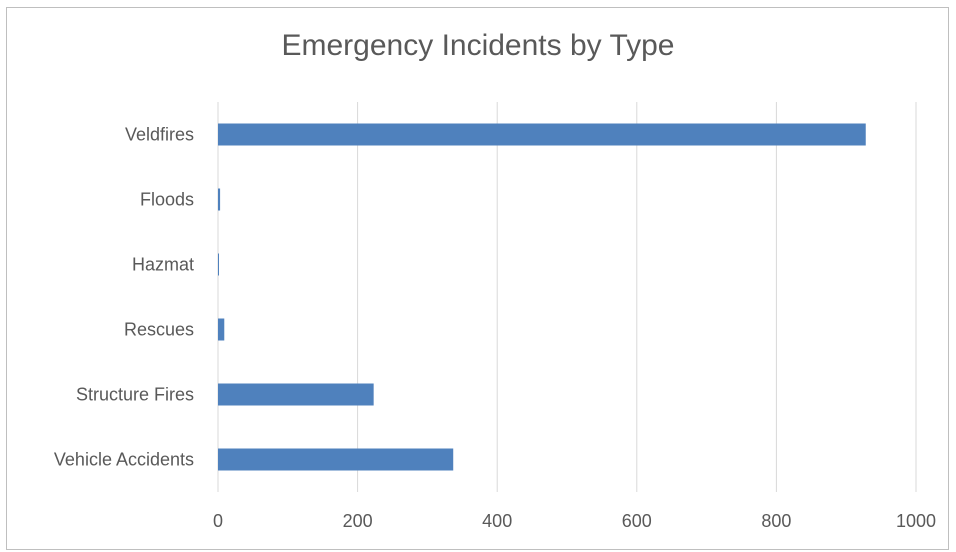 The height and width of the screenshot is (552, 956). What do you see at coordinates (497, 521) in the screenshot?
I see `x-tick-label: 400` at bounding box center [497, 521].